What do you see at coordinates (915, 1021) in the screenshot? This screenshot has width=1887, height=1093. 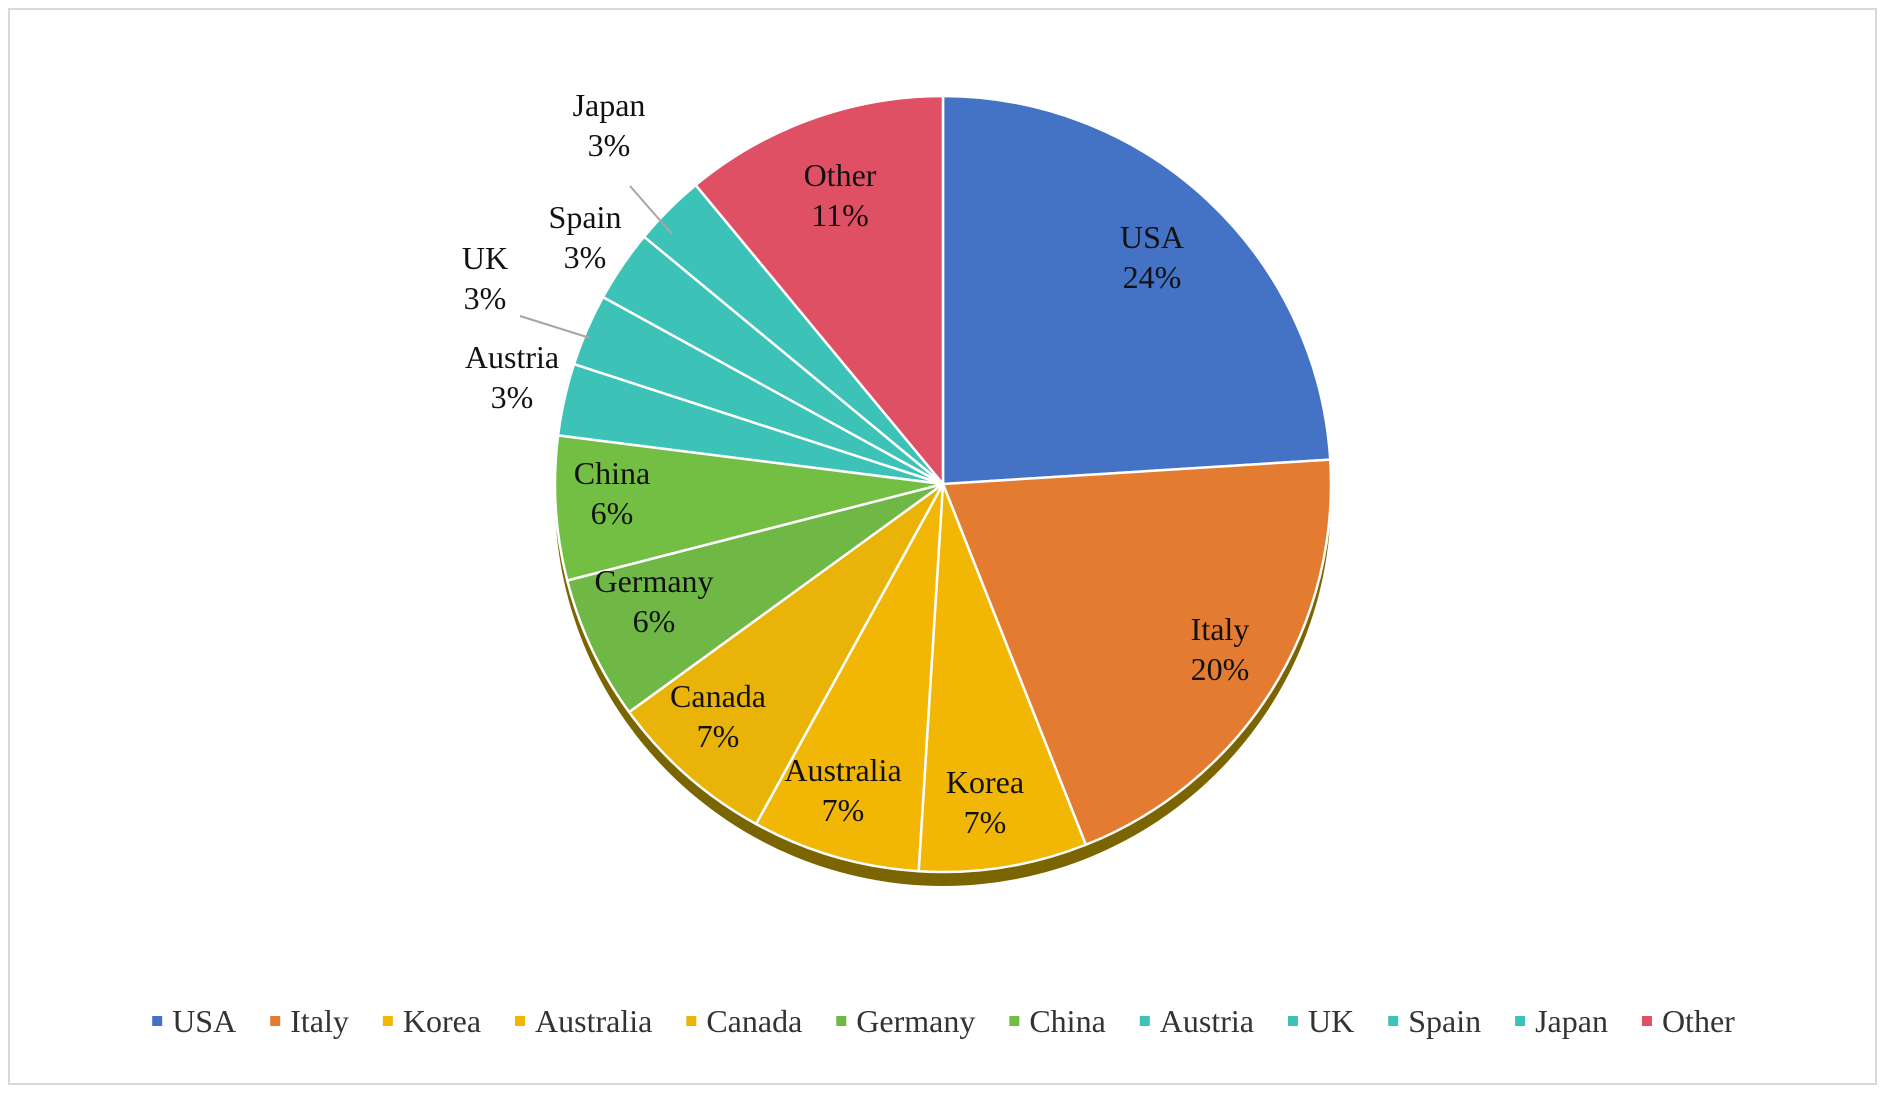 I see `legend-label-germany: Germany` at bounding box center [915, 1021].